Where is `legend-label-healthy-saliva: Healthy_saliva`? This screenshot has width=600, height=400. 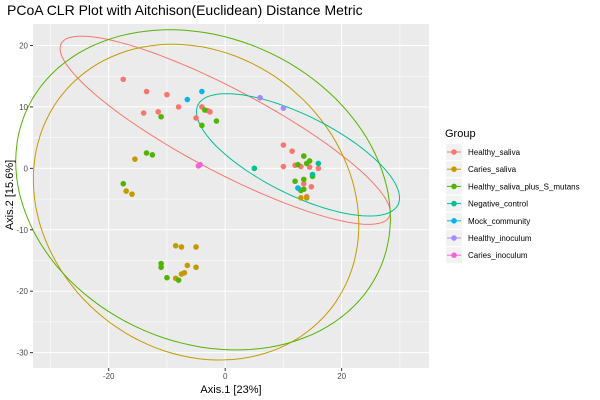 legend-label-healthy-saliva: Healthy_saliva is located at coordinates (494, 152).